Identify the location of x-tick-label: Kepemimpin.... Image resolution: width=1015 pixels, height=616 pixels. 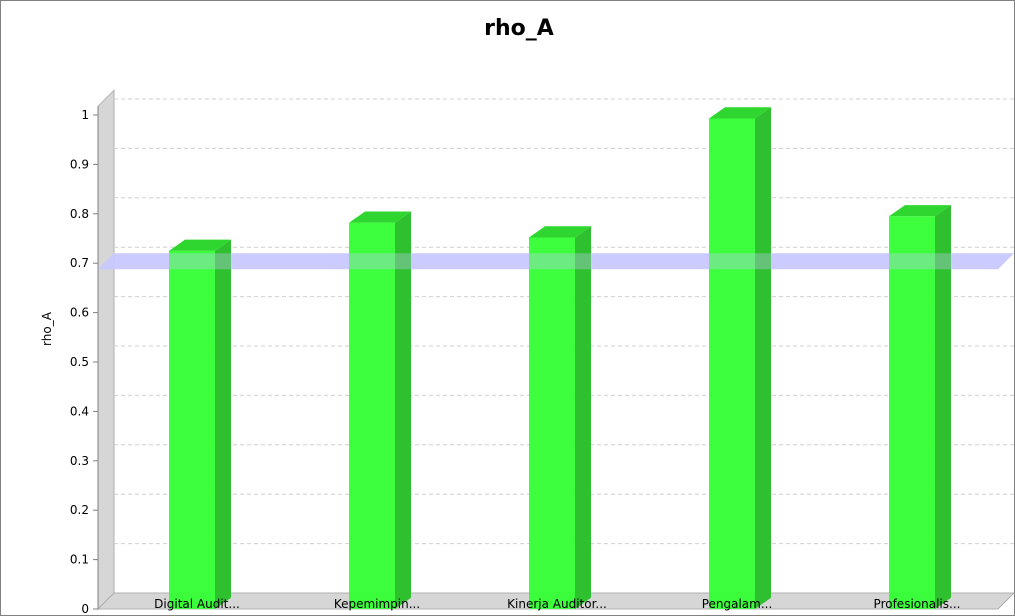
(377, 604).